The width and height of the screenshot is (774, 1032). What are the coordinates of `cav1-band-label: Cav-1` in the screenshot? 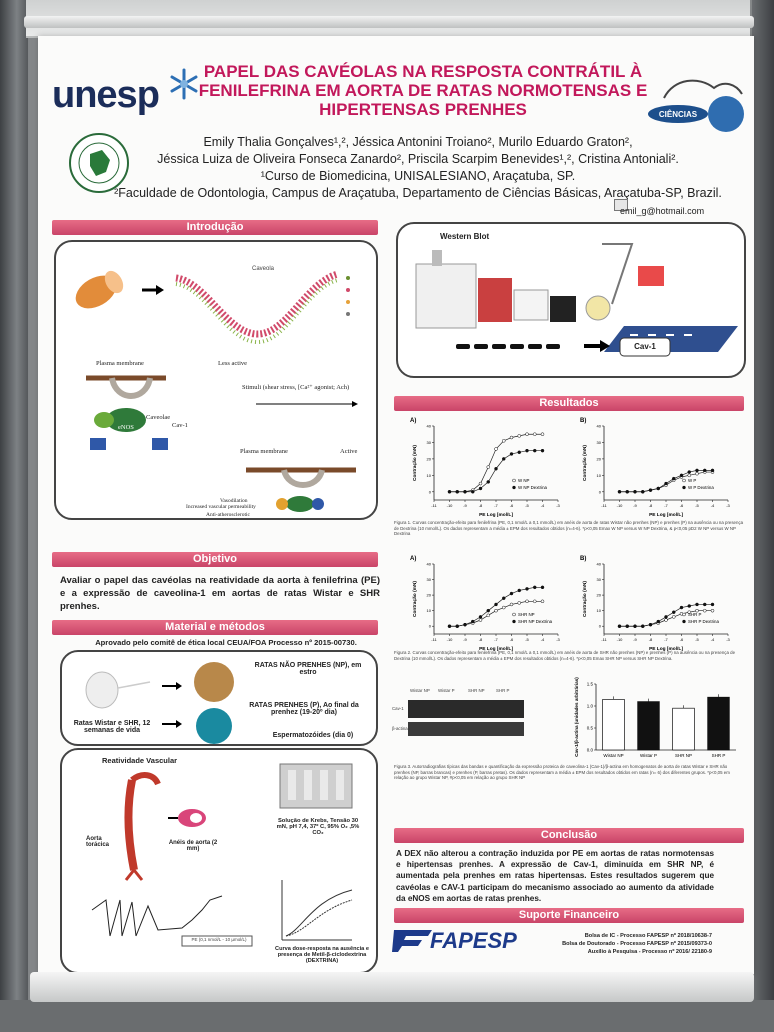 It's located at (645, 346).